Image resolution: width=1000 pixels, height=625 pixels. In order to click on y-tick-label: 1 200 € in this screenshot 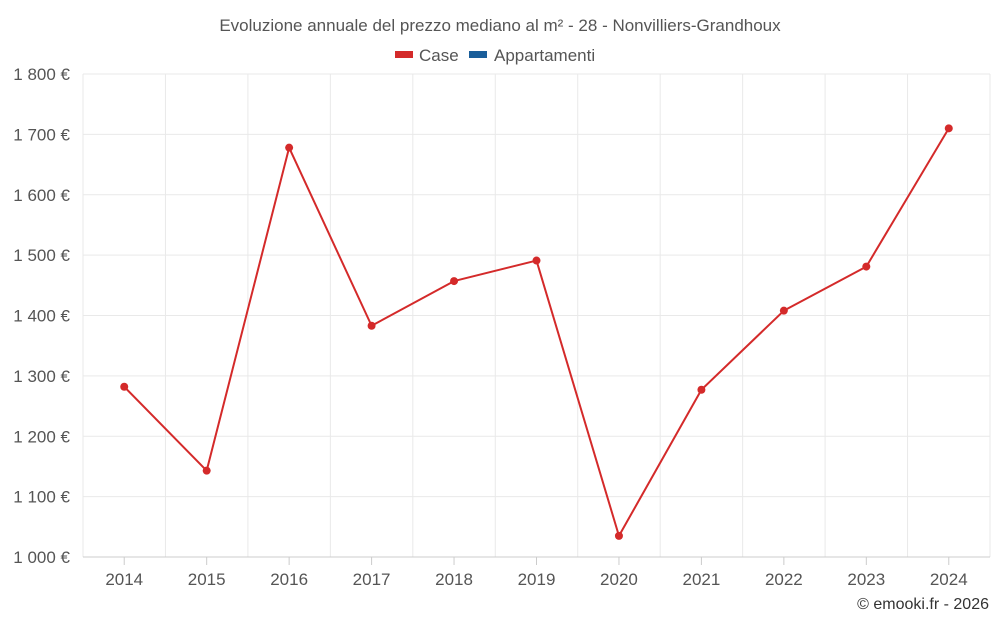, I will do `click(41, 436)`.